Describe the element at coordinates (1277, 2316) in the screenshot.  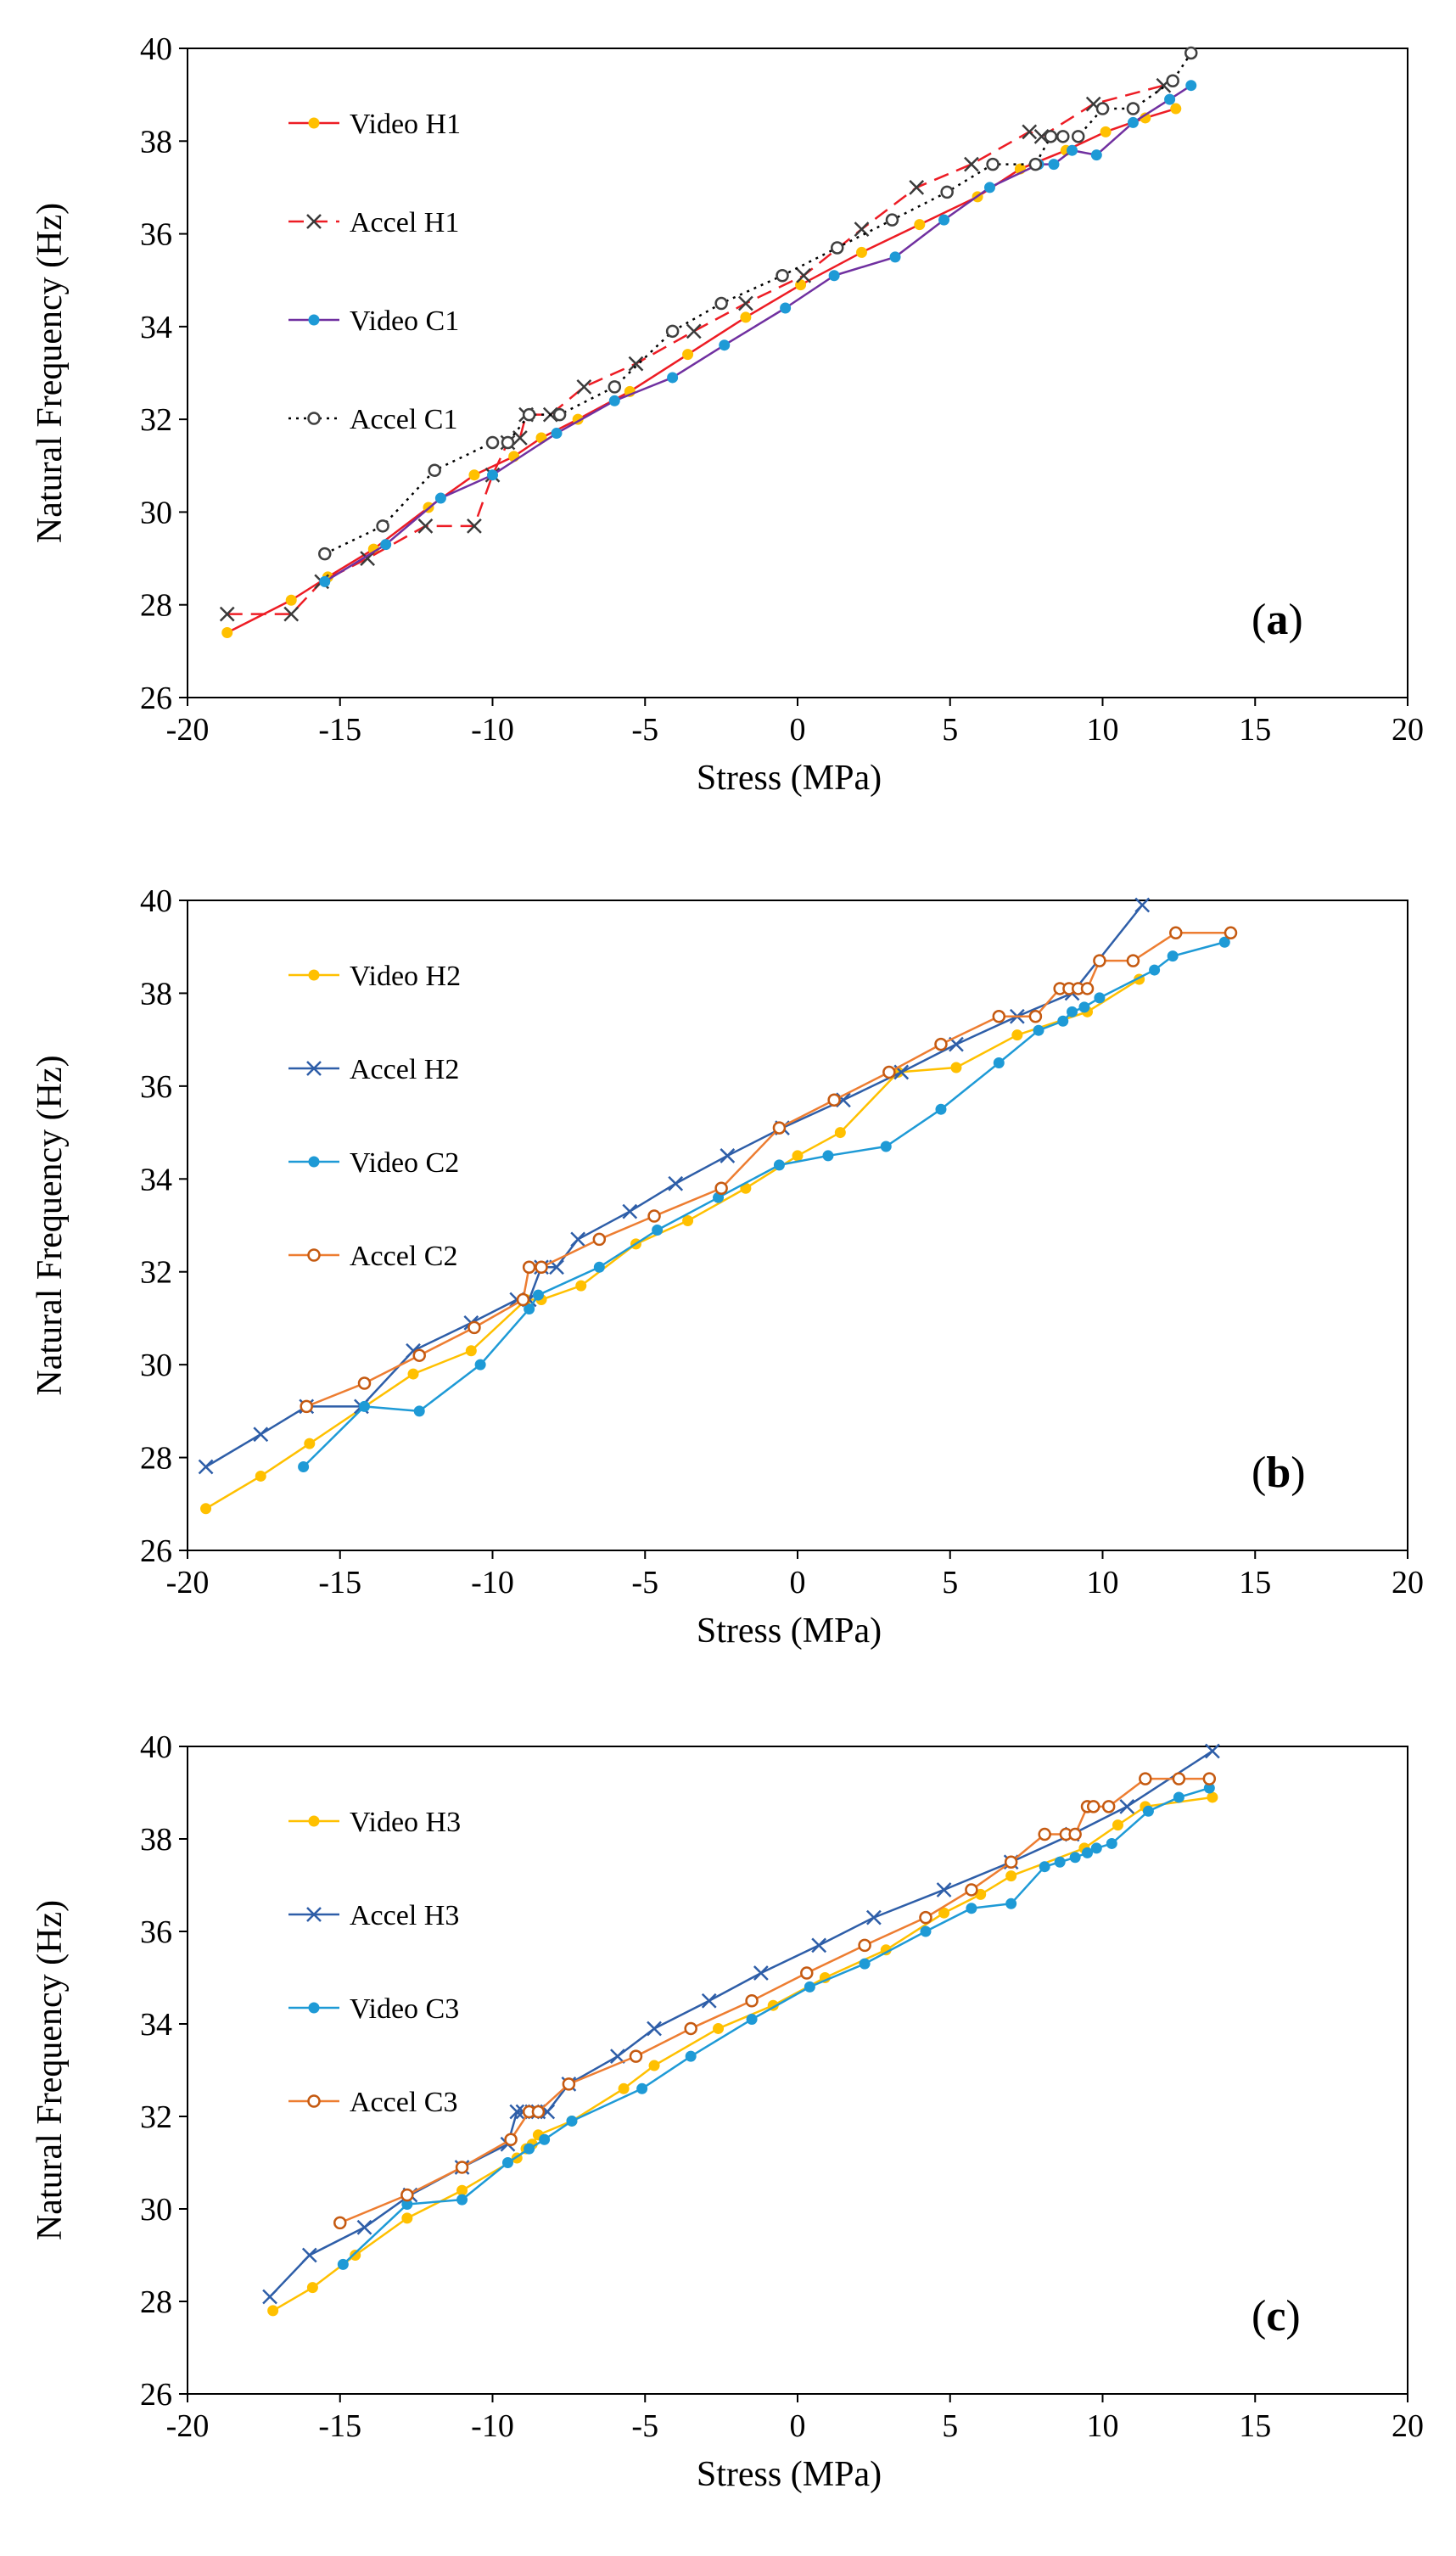
I see `panel-label: (c)` at that location.